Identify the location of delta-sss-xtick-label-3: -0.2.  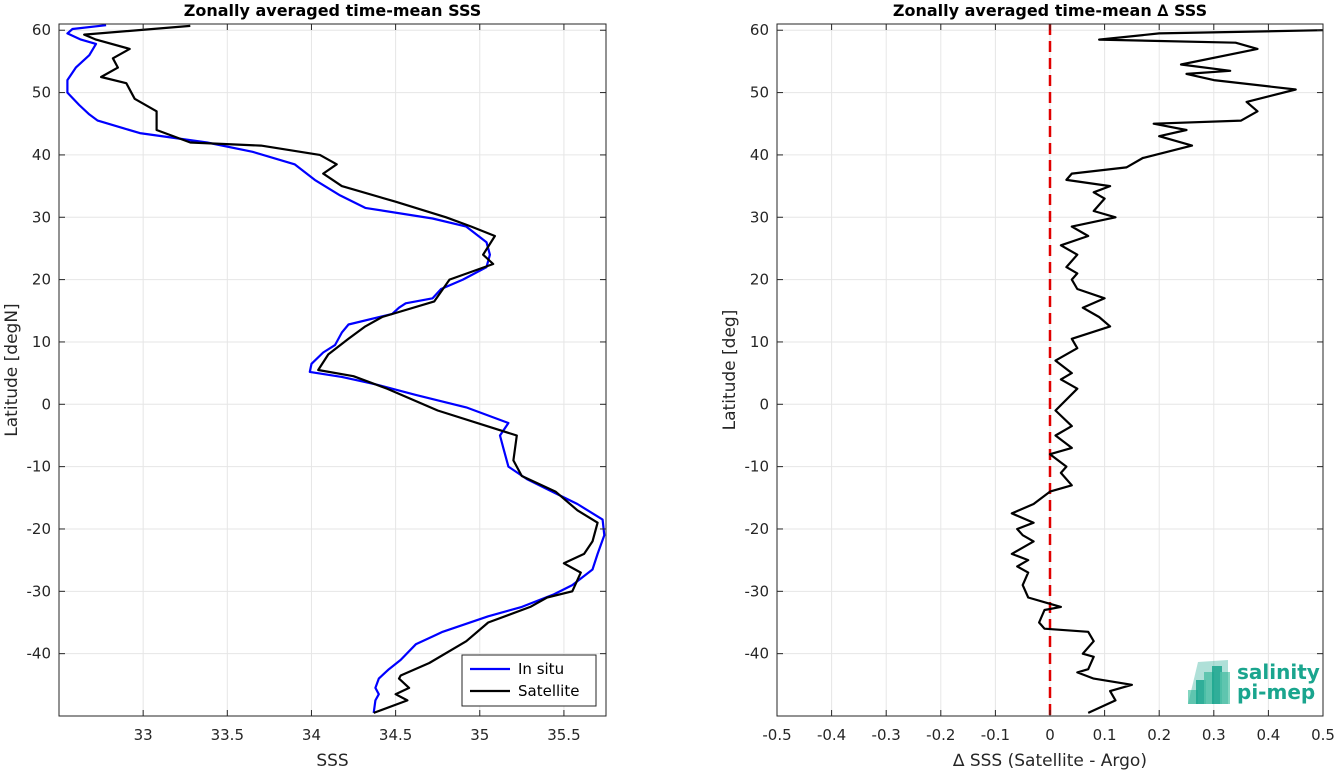
(940, 735).